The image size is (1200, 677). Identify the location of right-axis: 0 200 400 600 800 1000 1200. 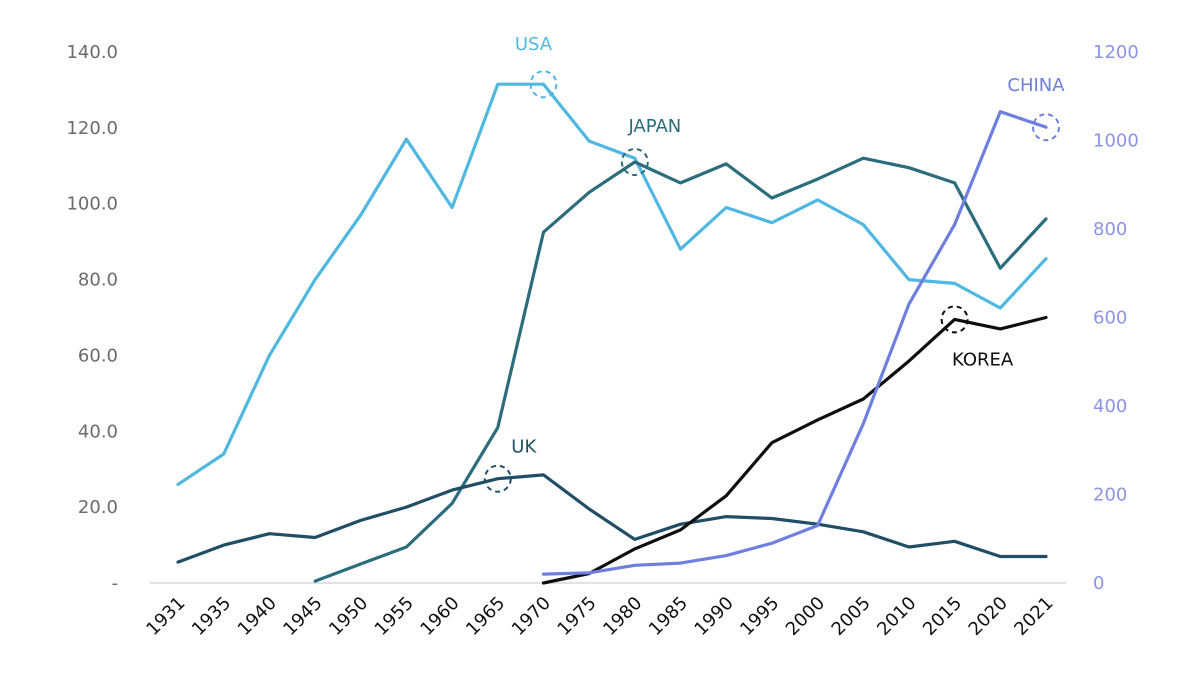
(1116, 318).